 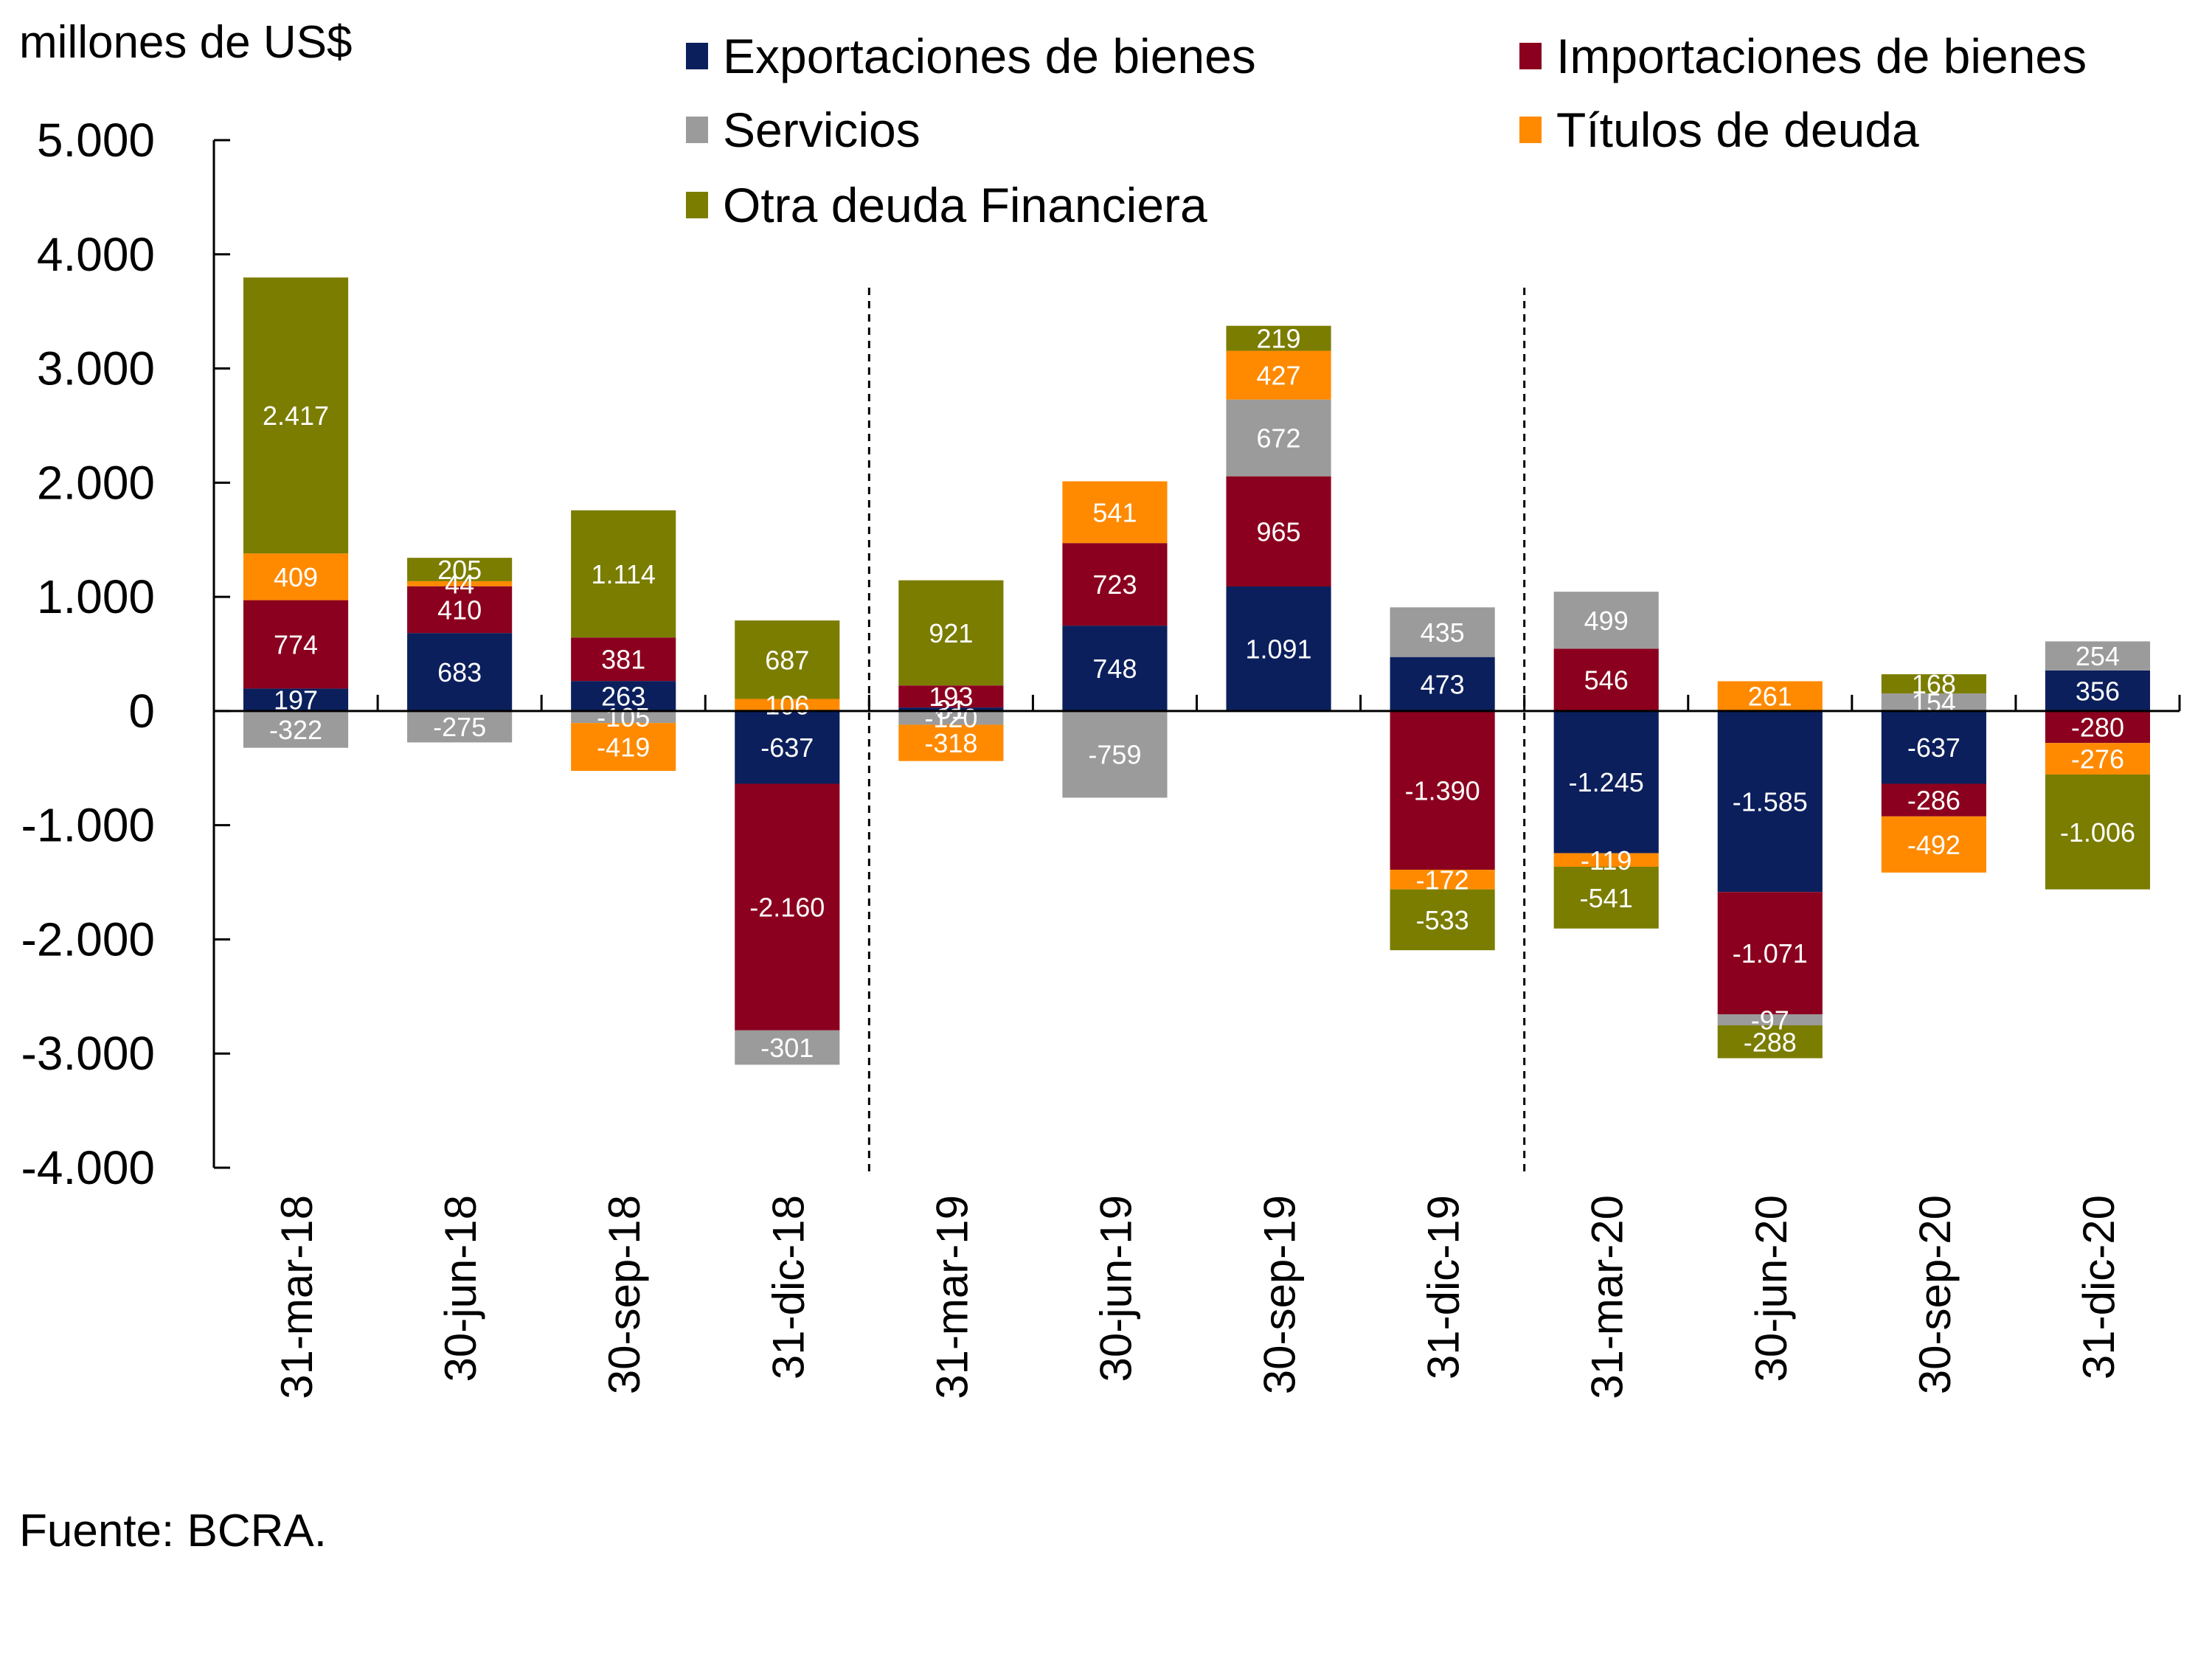 What do you see at coordinates (1278, 649) in the screenshot?
I see `data-label: 1.091` at bounding box center [1278, 649].